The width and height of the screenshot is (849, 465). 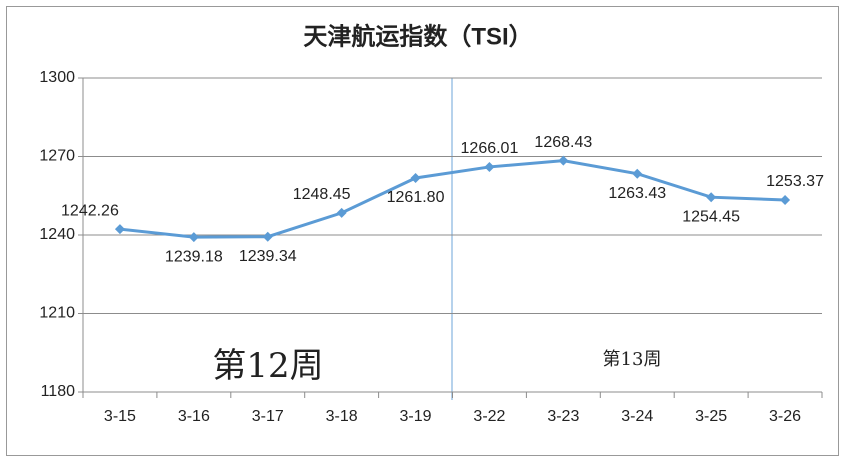 What do you see at coordinates (268, 256) in the screenshot?
I see `data-label: 1239.34` at bounding box center [268, 256].